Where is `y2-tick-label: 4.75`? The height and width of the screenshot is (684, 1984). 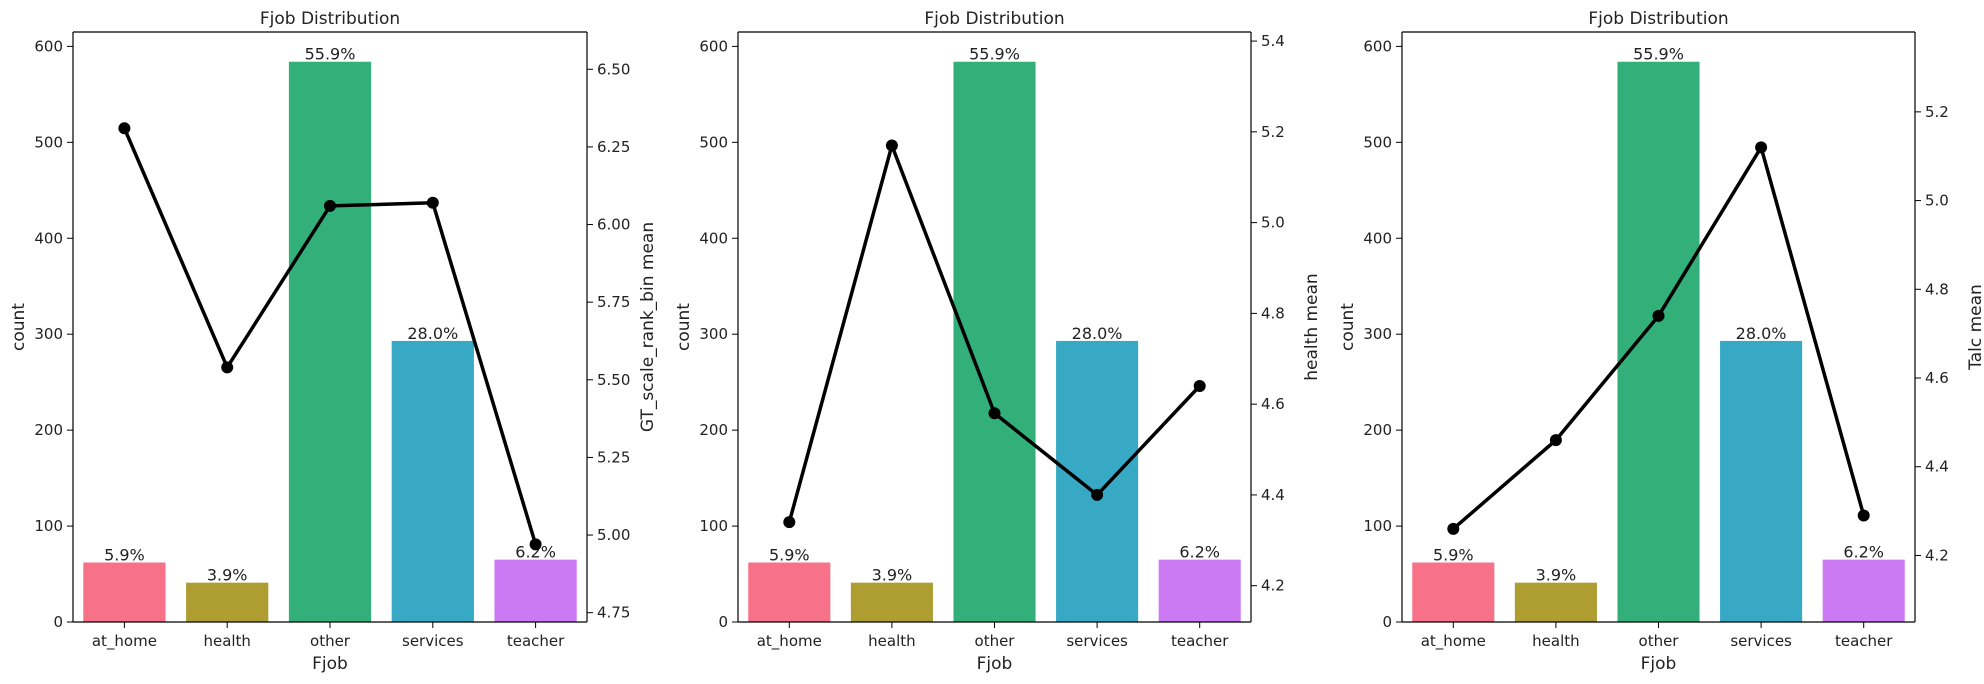 y2-tick-label: 4.75 is located at coordinates (613, 613).